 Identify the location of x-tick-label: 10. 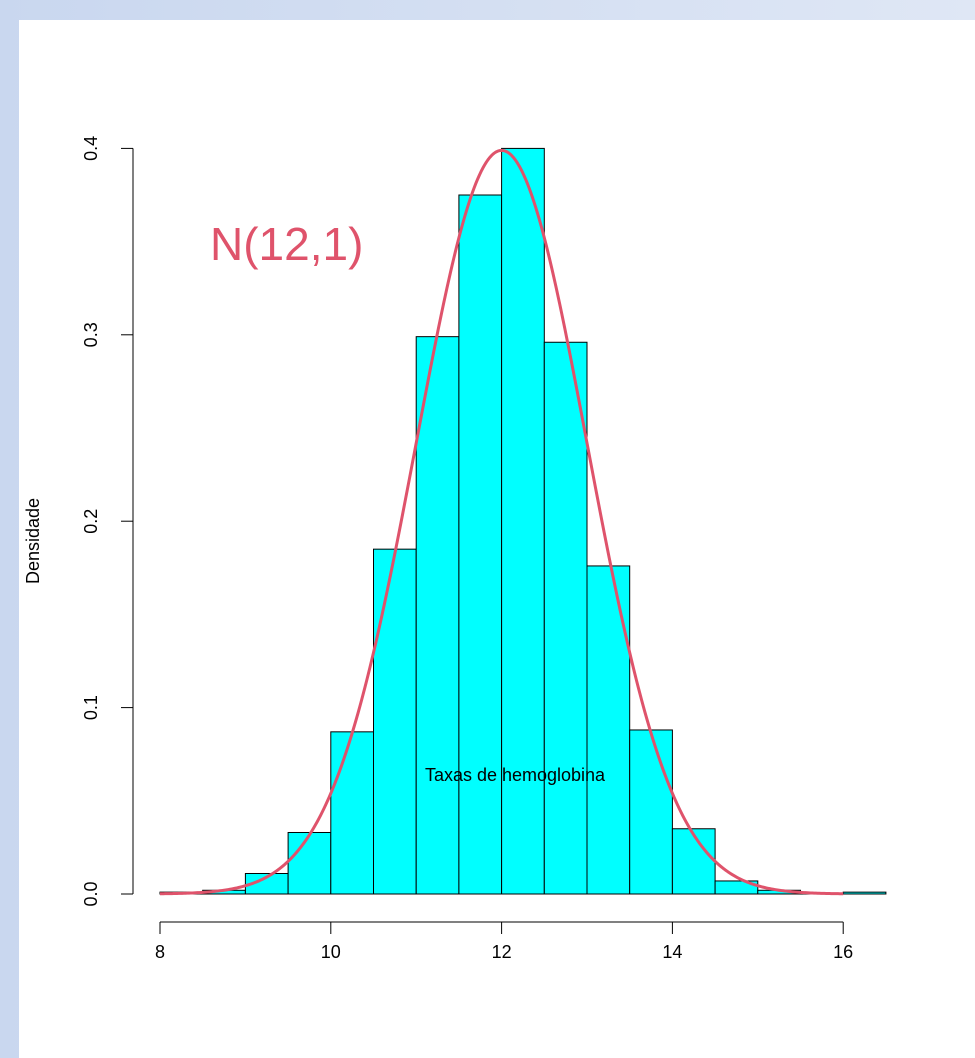
(331, 952).